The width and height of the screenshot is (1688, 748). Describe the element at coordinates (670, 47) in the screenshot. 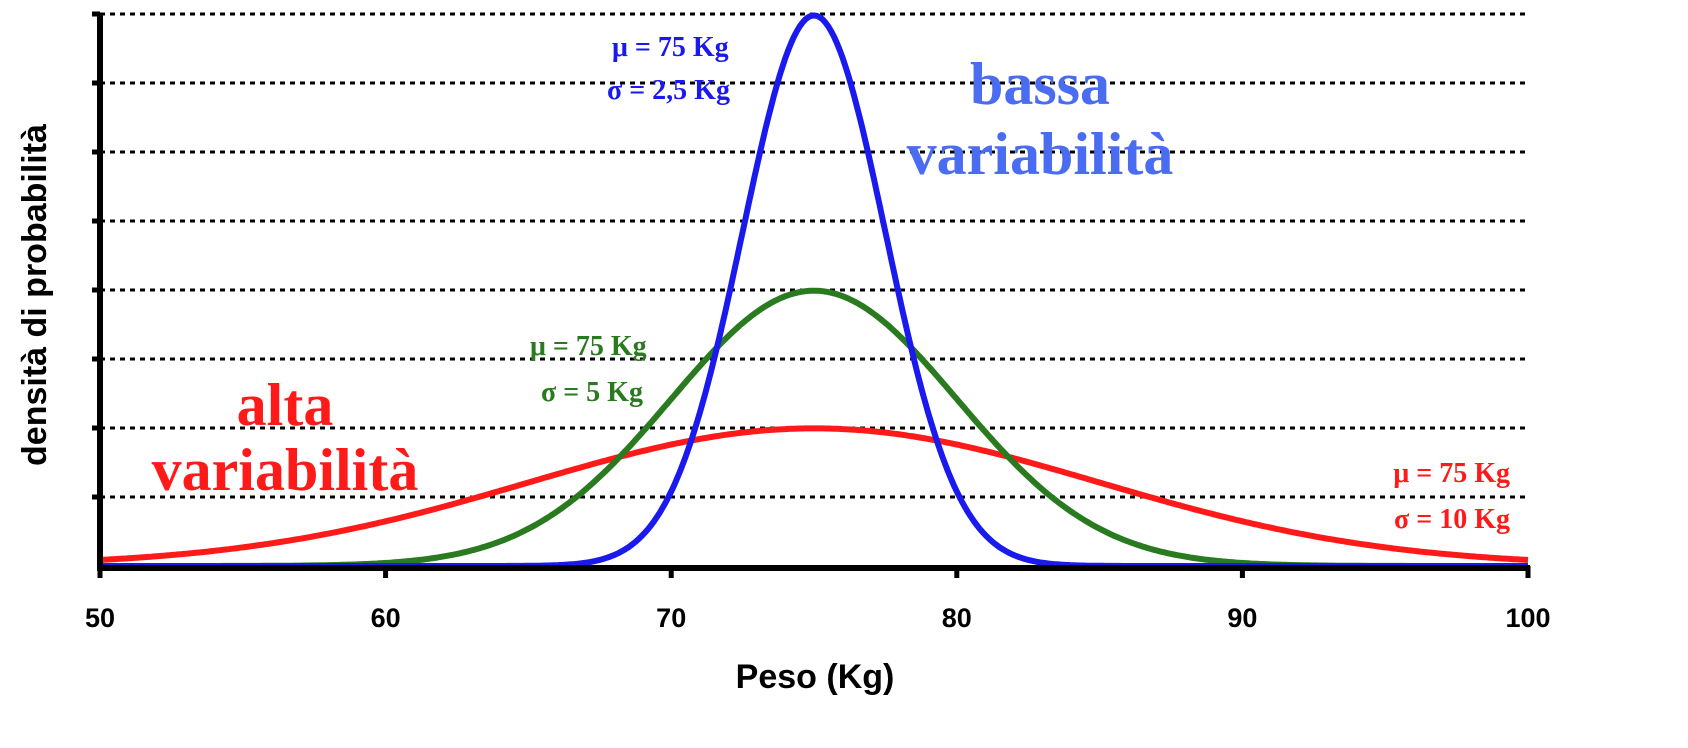

I see `blue-mu-label: μ = 75 Kg` at that location.